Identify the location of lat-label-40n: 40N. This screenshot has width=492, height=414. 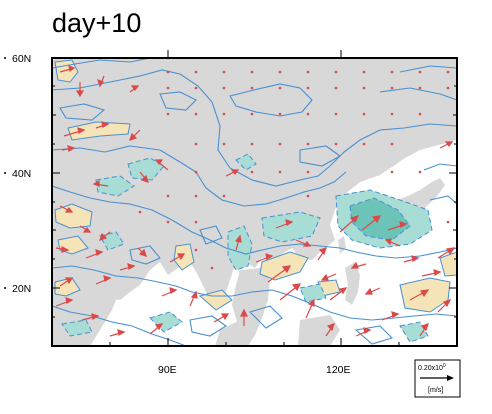
(21, 174).